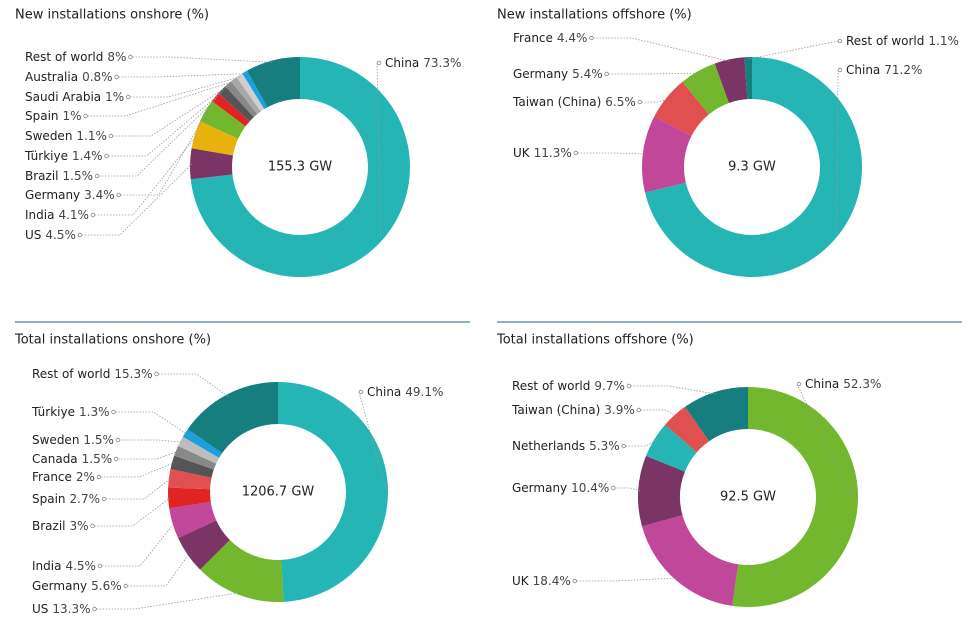  What do you see at coordinates (91, 136) in the screenshot?
I see `slice-value: 1.1%` at bounding box center [91, 136].